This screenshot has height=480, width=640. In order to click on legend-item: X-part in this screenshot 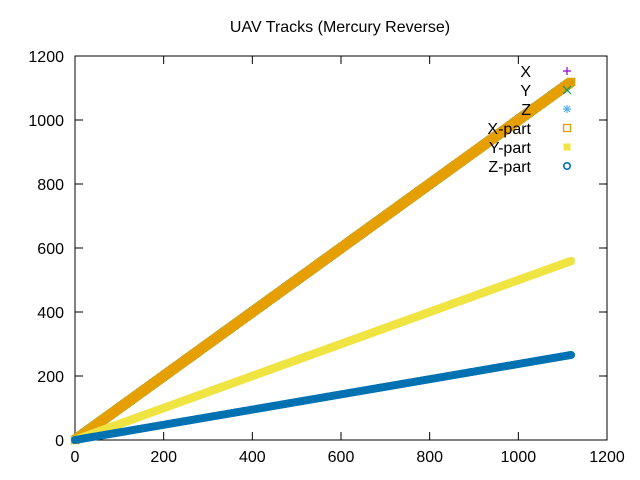, I will do `click(529, 129)`.